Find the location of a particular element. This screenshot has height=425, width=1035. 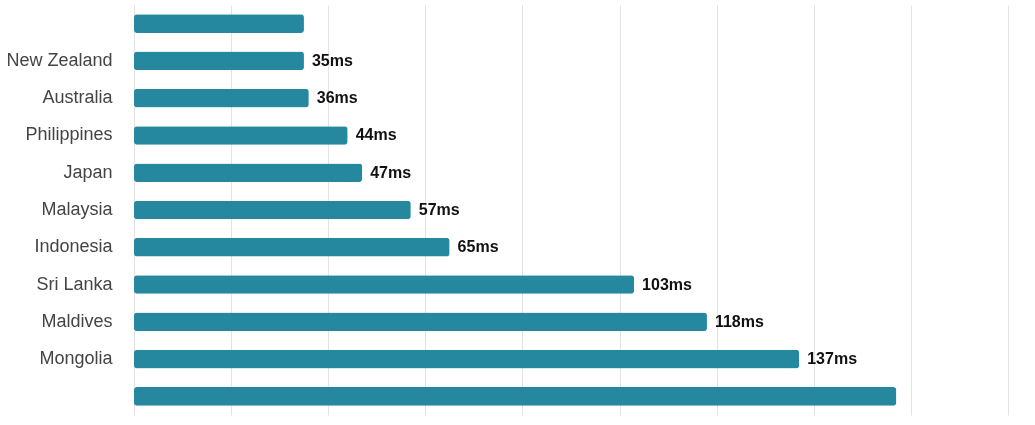

data-label: 103ms is located at coordinates (667, 284).